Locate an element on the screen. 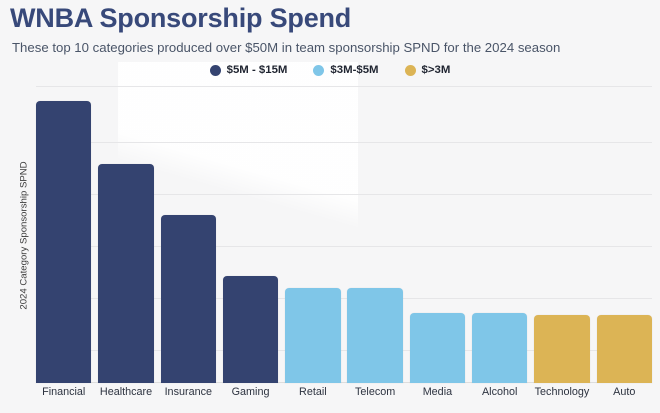 The height and width of the screenshot is (413, 660). bar-slot-financial is located at coordinates (64, 234).